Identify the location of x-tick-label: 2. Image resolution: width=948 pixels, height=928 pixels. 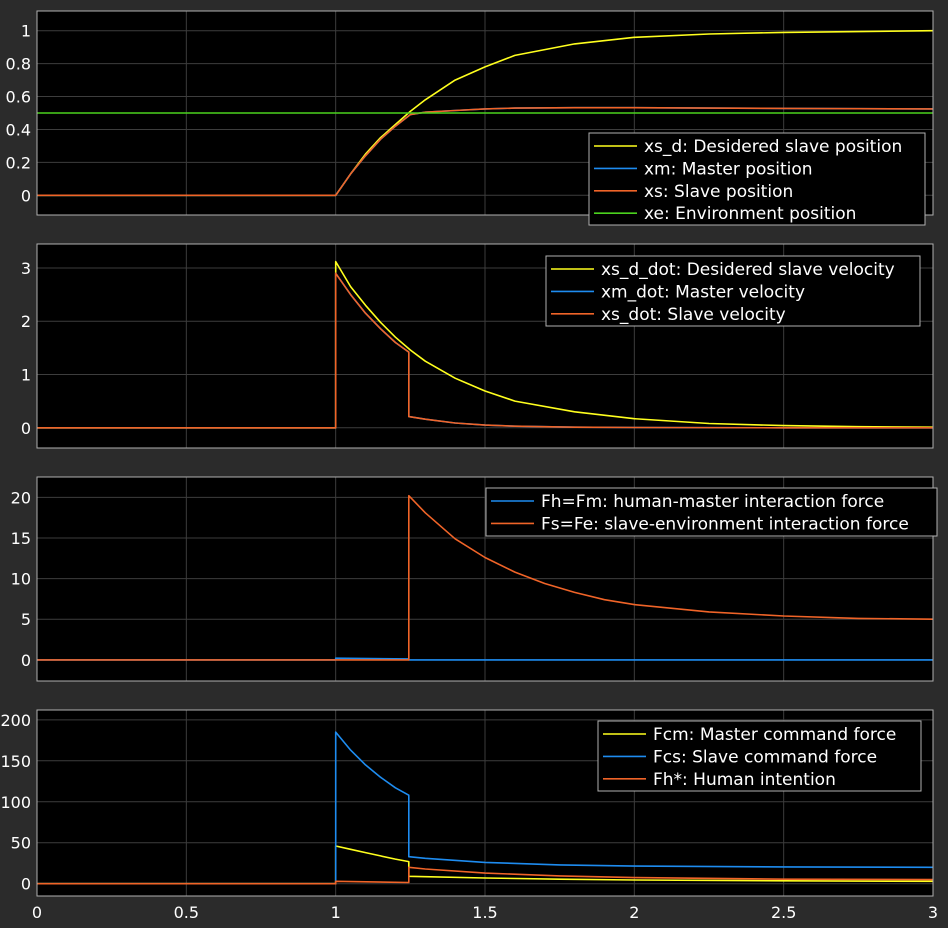
(634, 912).